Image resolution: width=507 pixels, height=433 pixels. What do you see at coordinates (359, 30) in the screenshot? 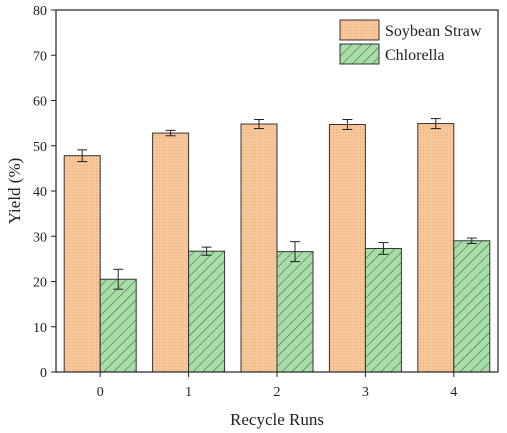
I see `legend-swatch-soybean-straw` at bounding box center [359, 30].